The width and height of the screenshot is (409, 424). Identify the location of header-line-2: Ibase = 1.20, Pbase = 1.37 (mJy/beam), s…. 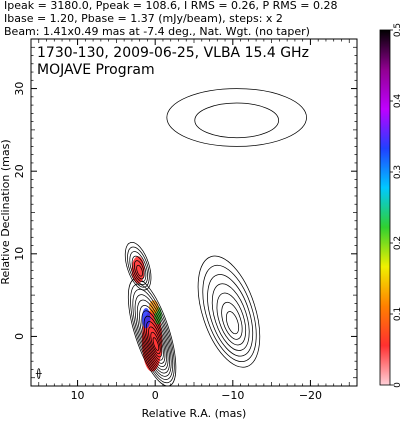
(143, 18).